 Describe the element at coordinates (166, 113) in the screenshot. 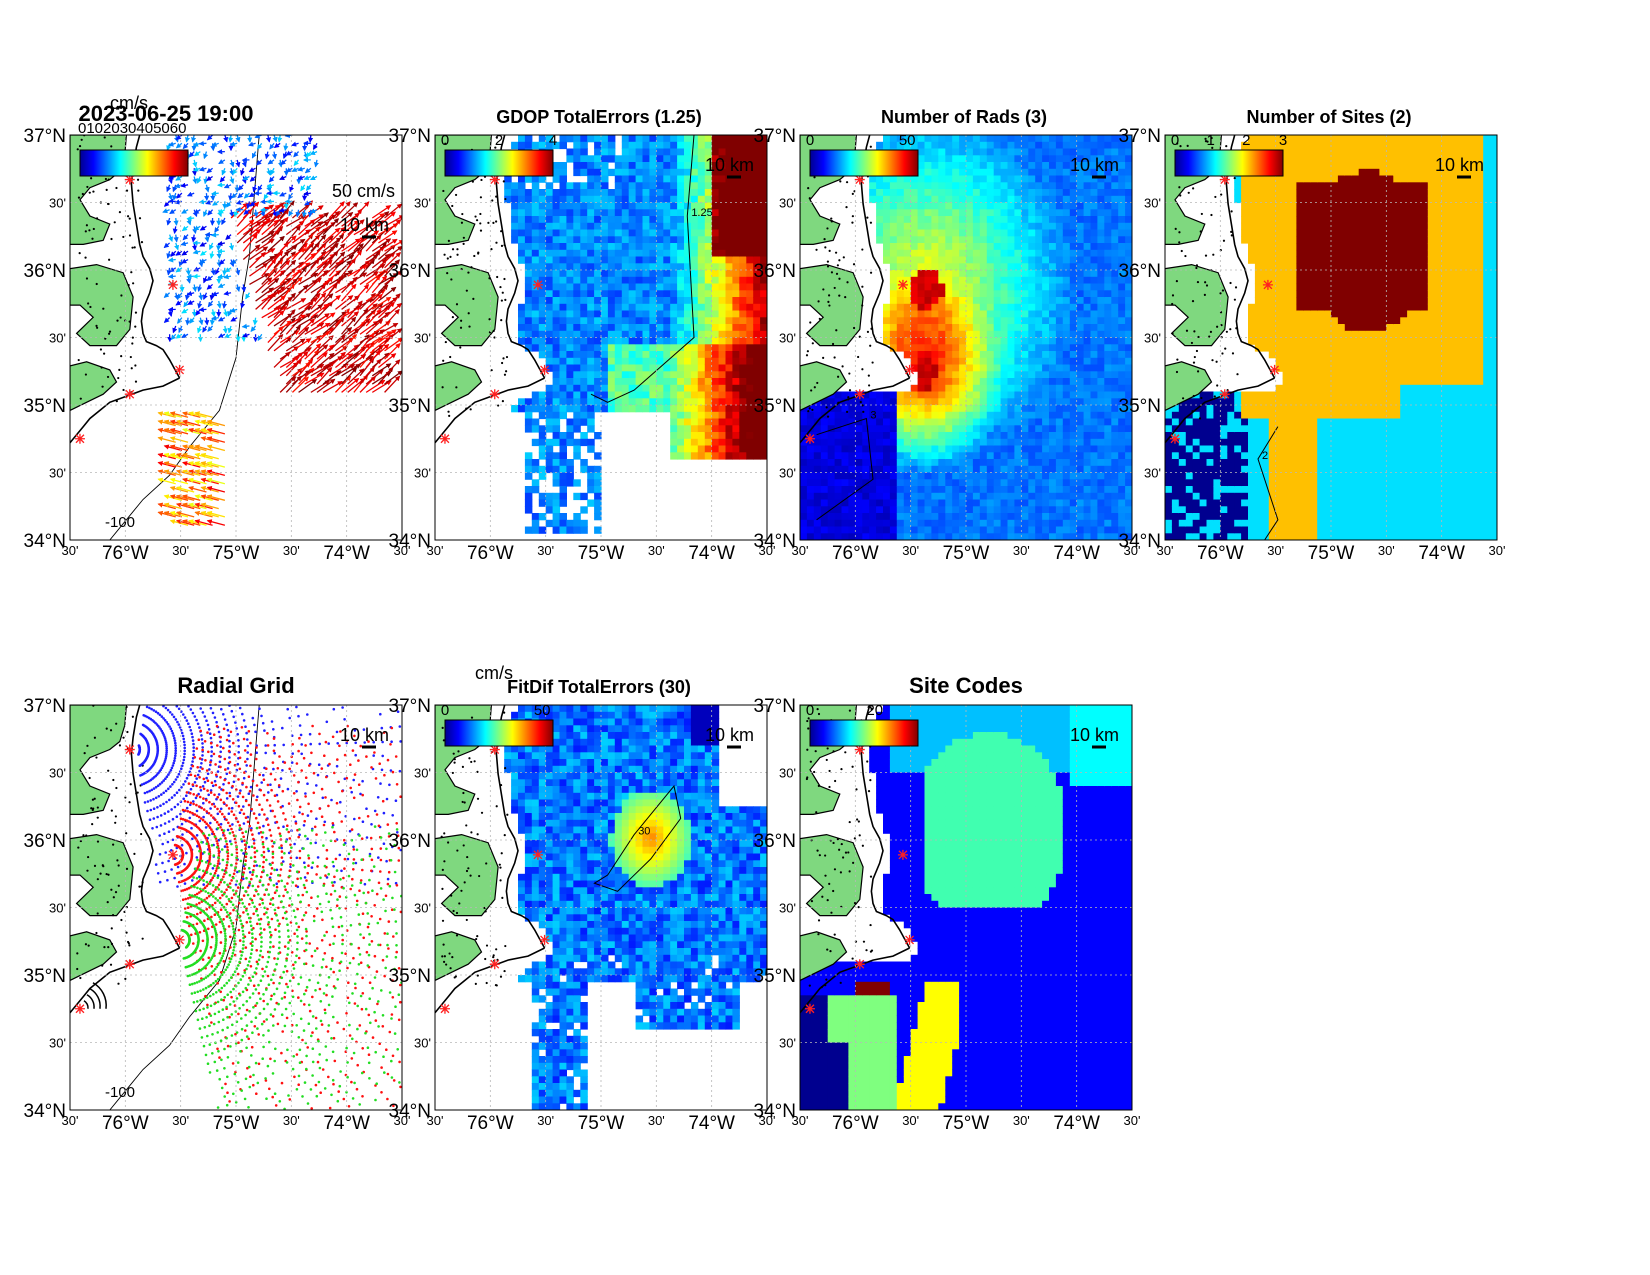

I see `panel-title: 2023-06-25 19:00` at that location.